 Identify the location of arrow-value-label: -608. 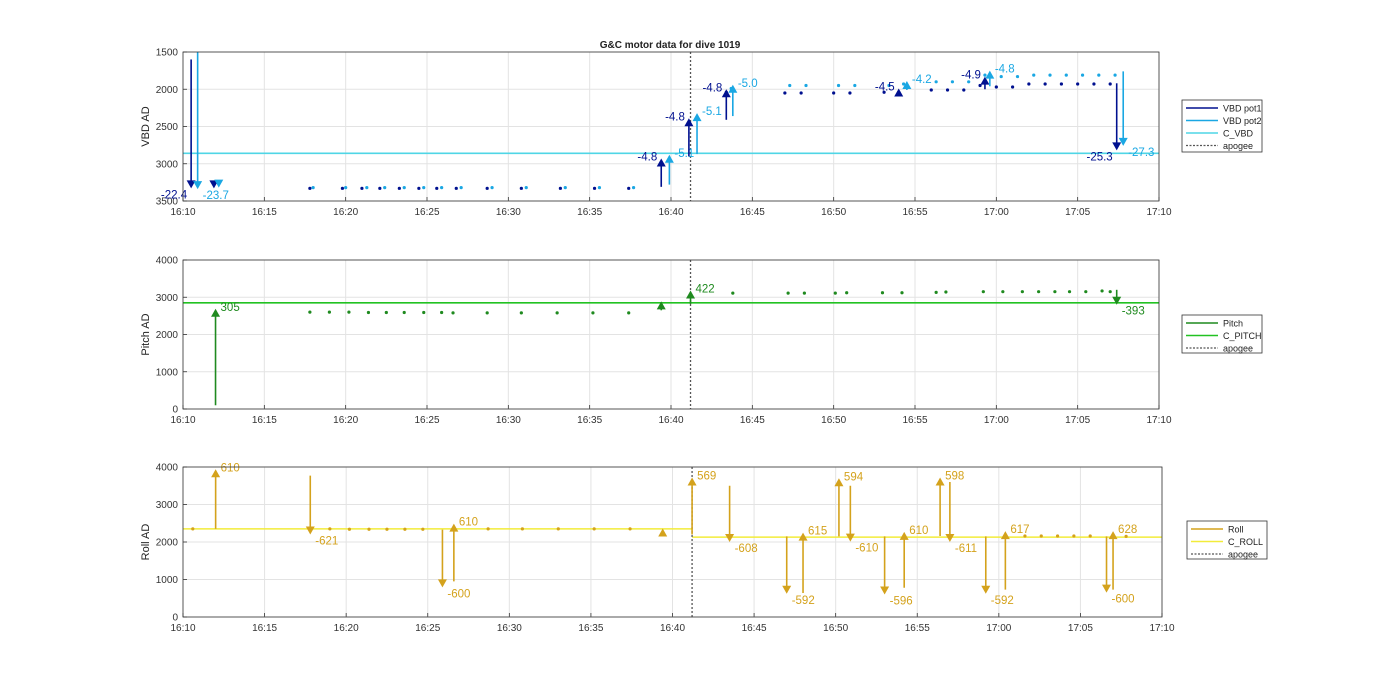
(746, 549).